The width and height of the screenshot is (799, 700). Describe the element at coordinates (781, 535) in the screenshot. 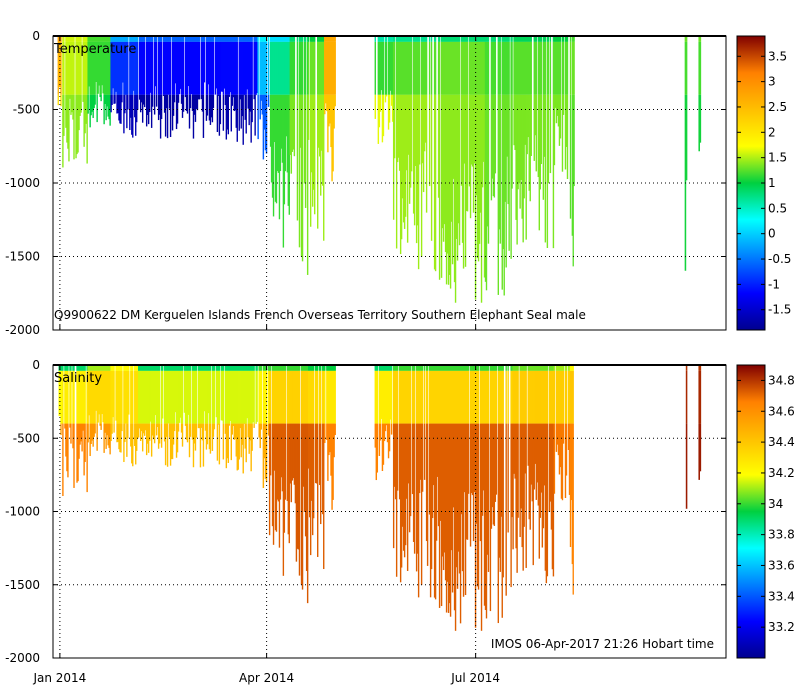

I see `colorbar-tick-label: 33.8` at that location.